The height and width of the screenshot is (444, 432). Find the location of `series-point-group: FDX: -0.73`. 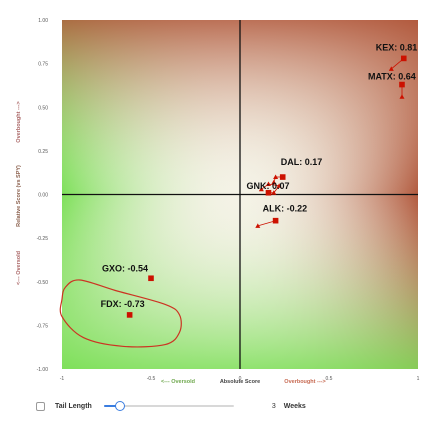

series-point-group: FDX: -0.73 is located at coordinates (123, 308).